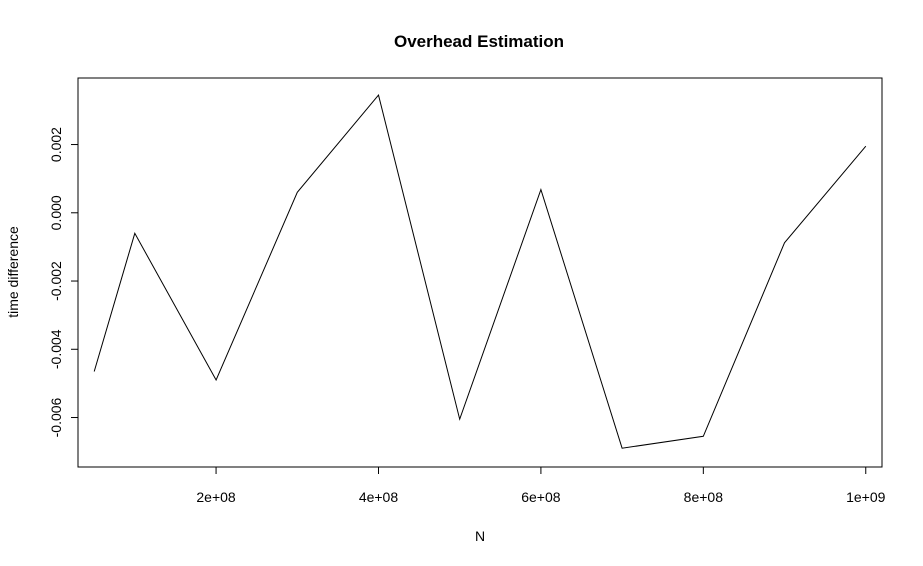 This screenshot has width=923, height=566. Describe the element at coordinates (56, 144) in the screenshot. I see `y-tick-label: 0.002` at that location.